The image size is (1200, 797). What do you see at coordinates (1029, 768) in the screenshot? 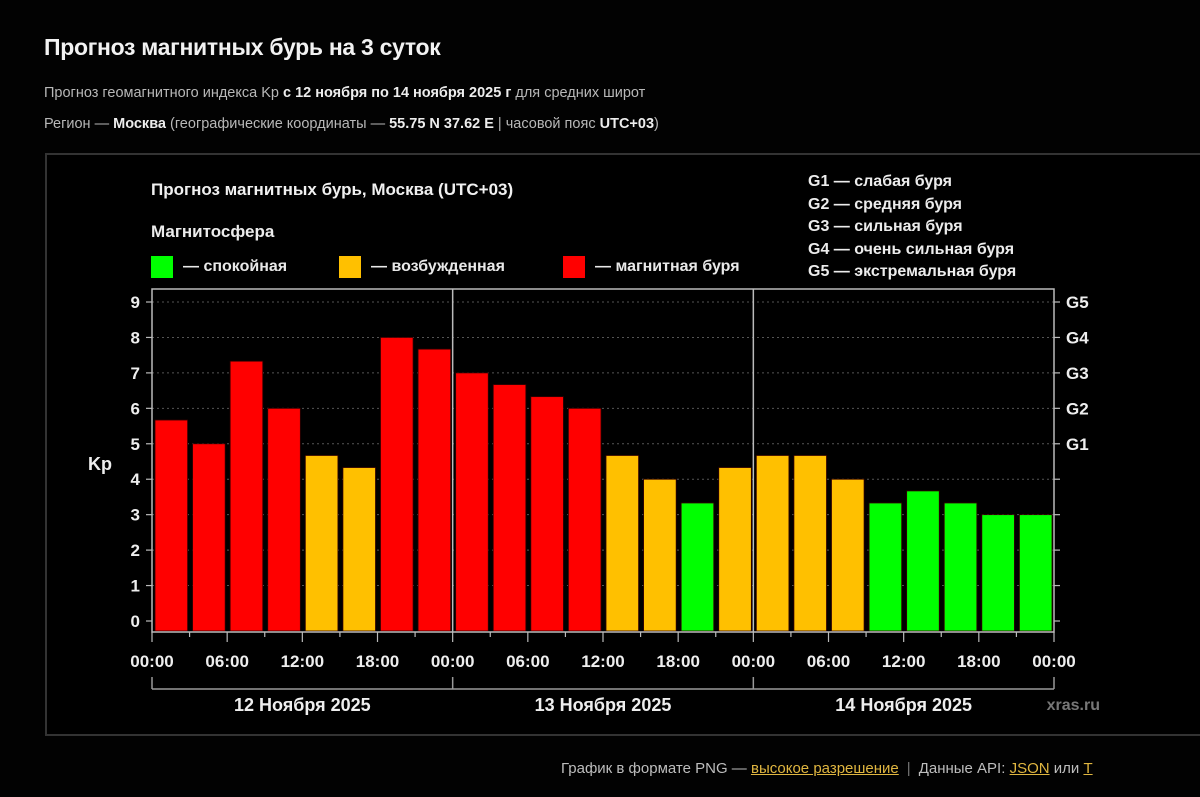
I see `json-link: JSON` at bounding box center [1029, 768].